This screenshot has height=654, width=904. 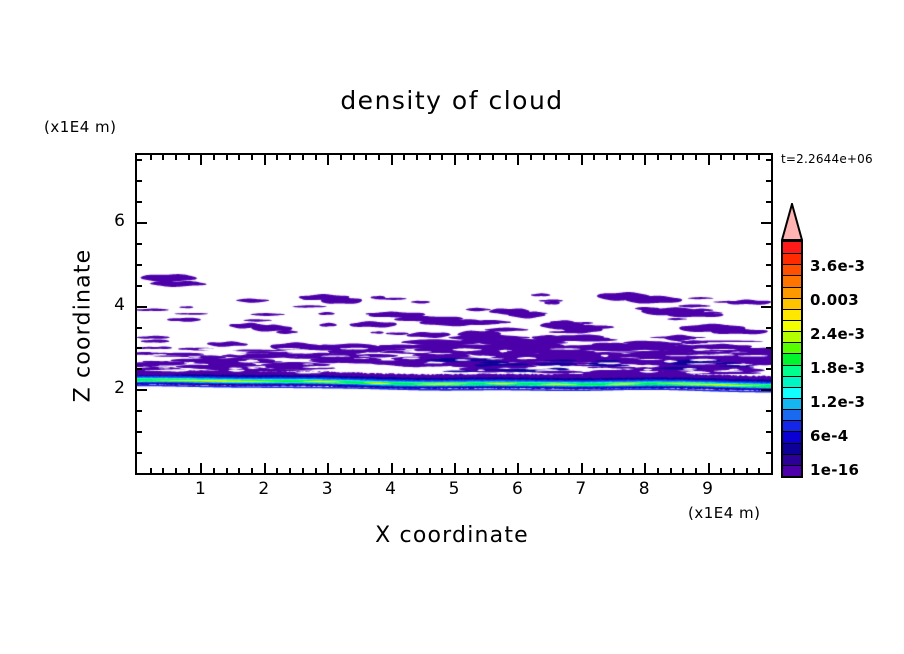 What do you see at coordinates (119, 388) in the screenshot?
I see `y-tick-label: 2` at bounding box center [119, 388].